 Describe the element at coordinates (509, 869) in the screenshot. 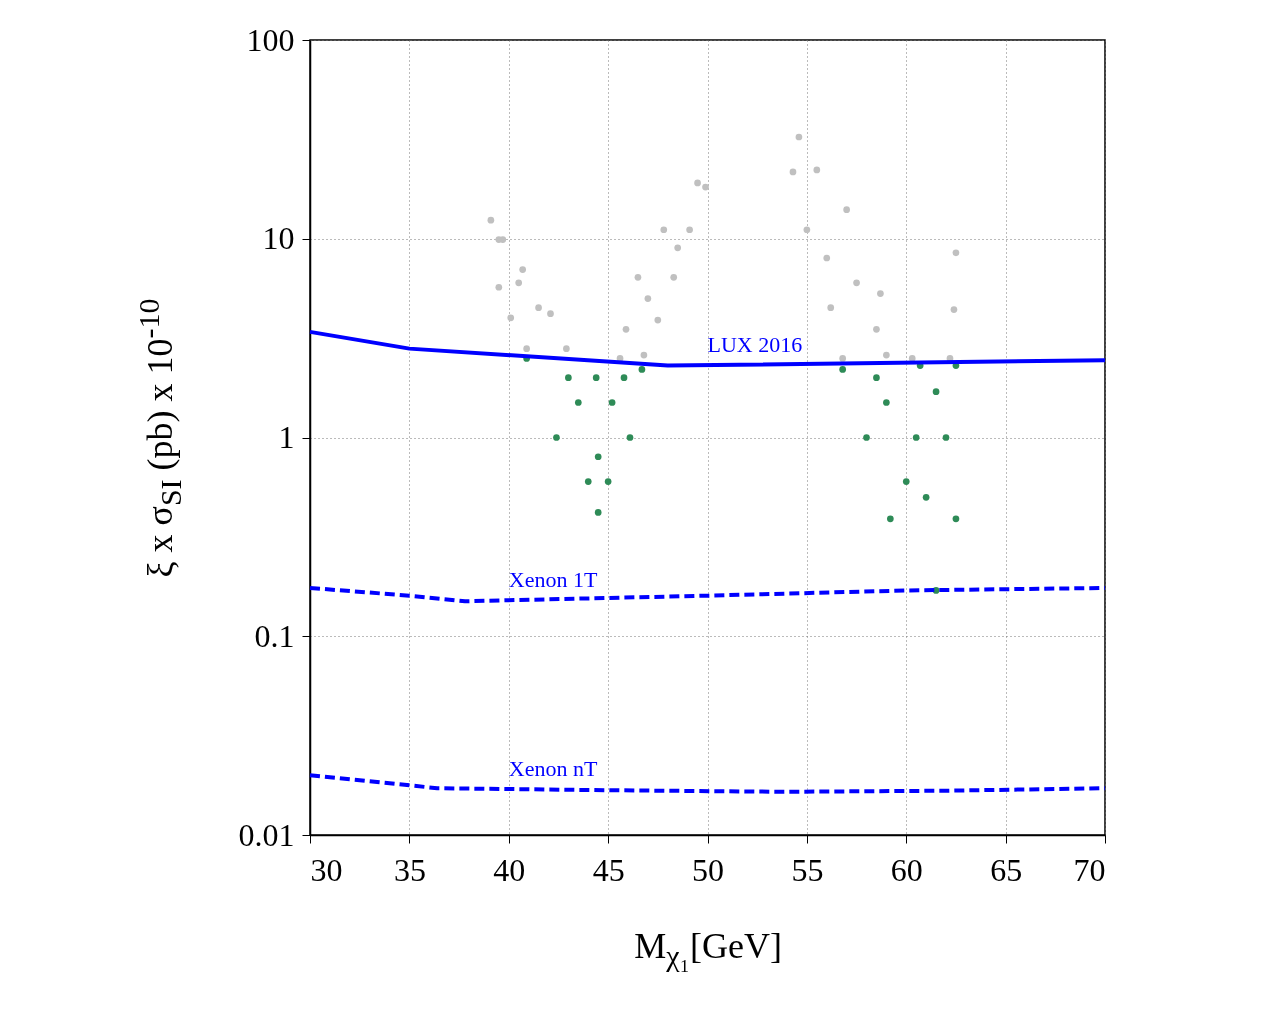

I see `x-tick-label: 40` at that location.